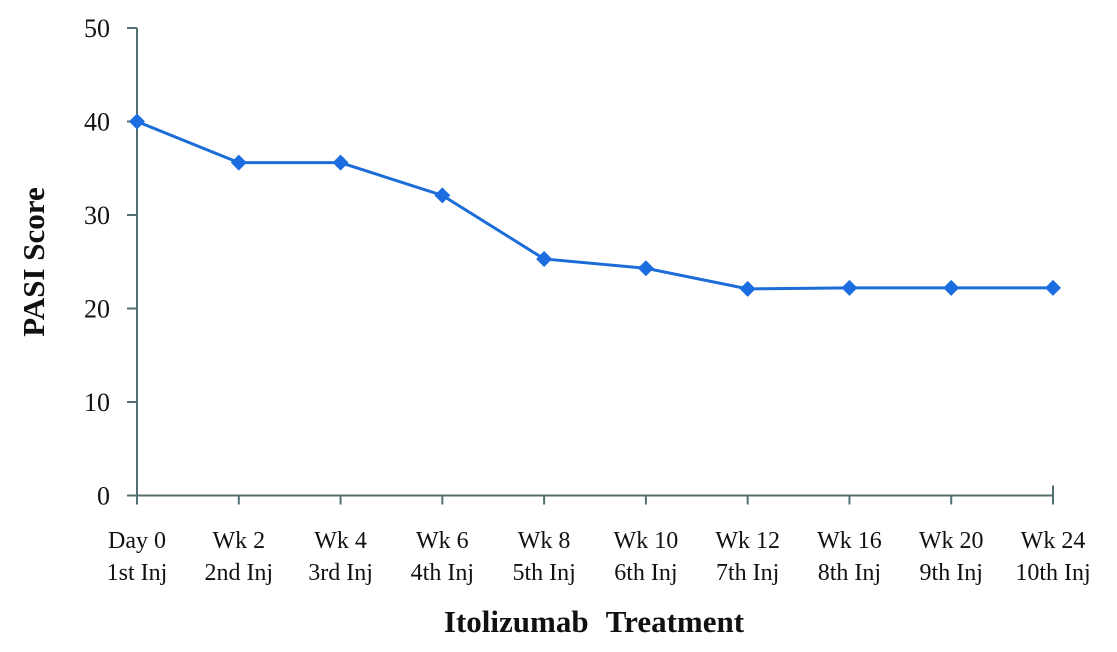 This screenshot has width=1117, height=652. Describe the element at coordinates (951, 573) in the screenshot. I see `x-category-sublabel: 9th Inj` at that location.